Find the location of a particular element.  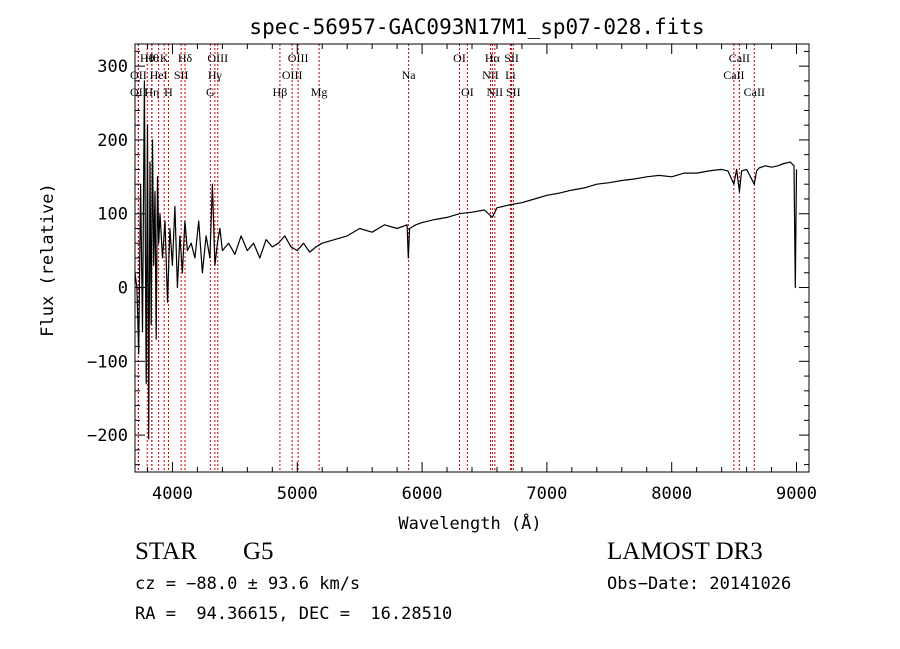

y-tick-label-200: 200 is located at coordinates (112, 141).